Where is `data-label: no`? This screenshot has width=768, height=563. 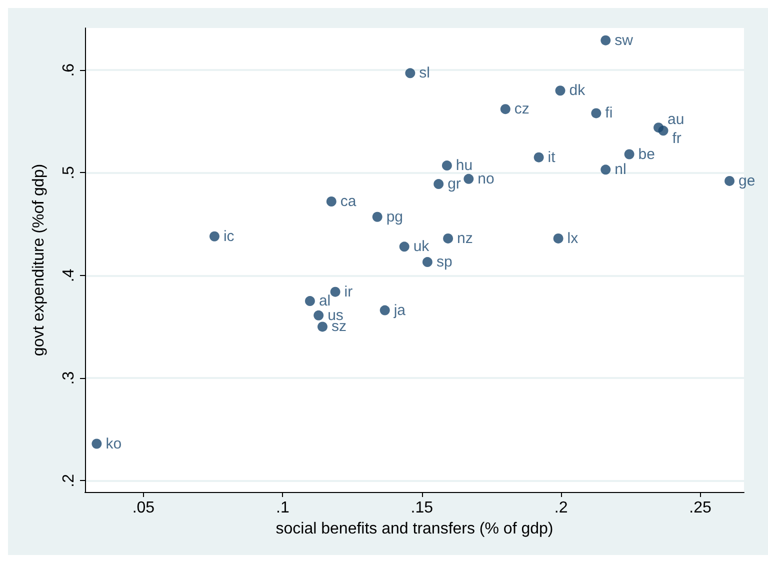
data-label: no is located at coordinates (486, 179).